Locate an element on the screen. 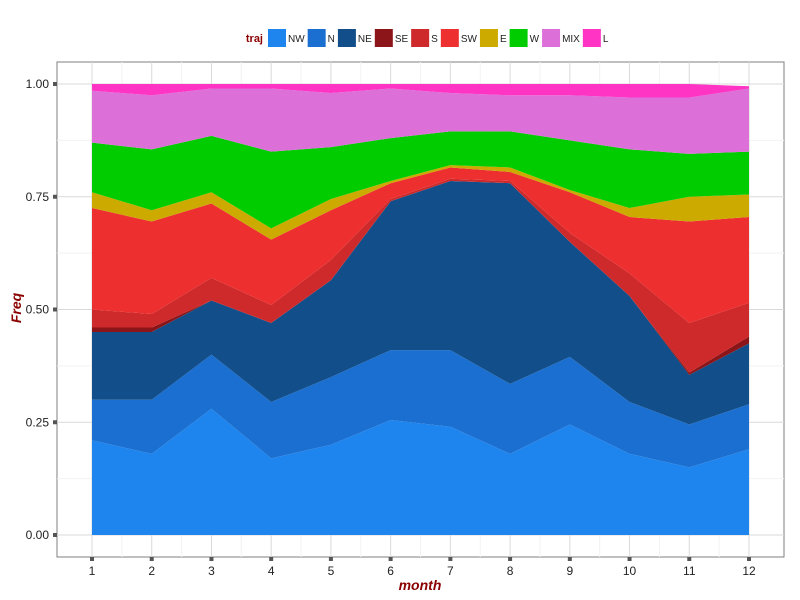 The height and width of the screenshot is (600, 800). legend-key-s is located at coordinates (420, 38).